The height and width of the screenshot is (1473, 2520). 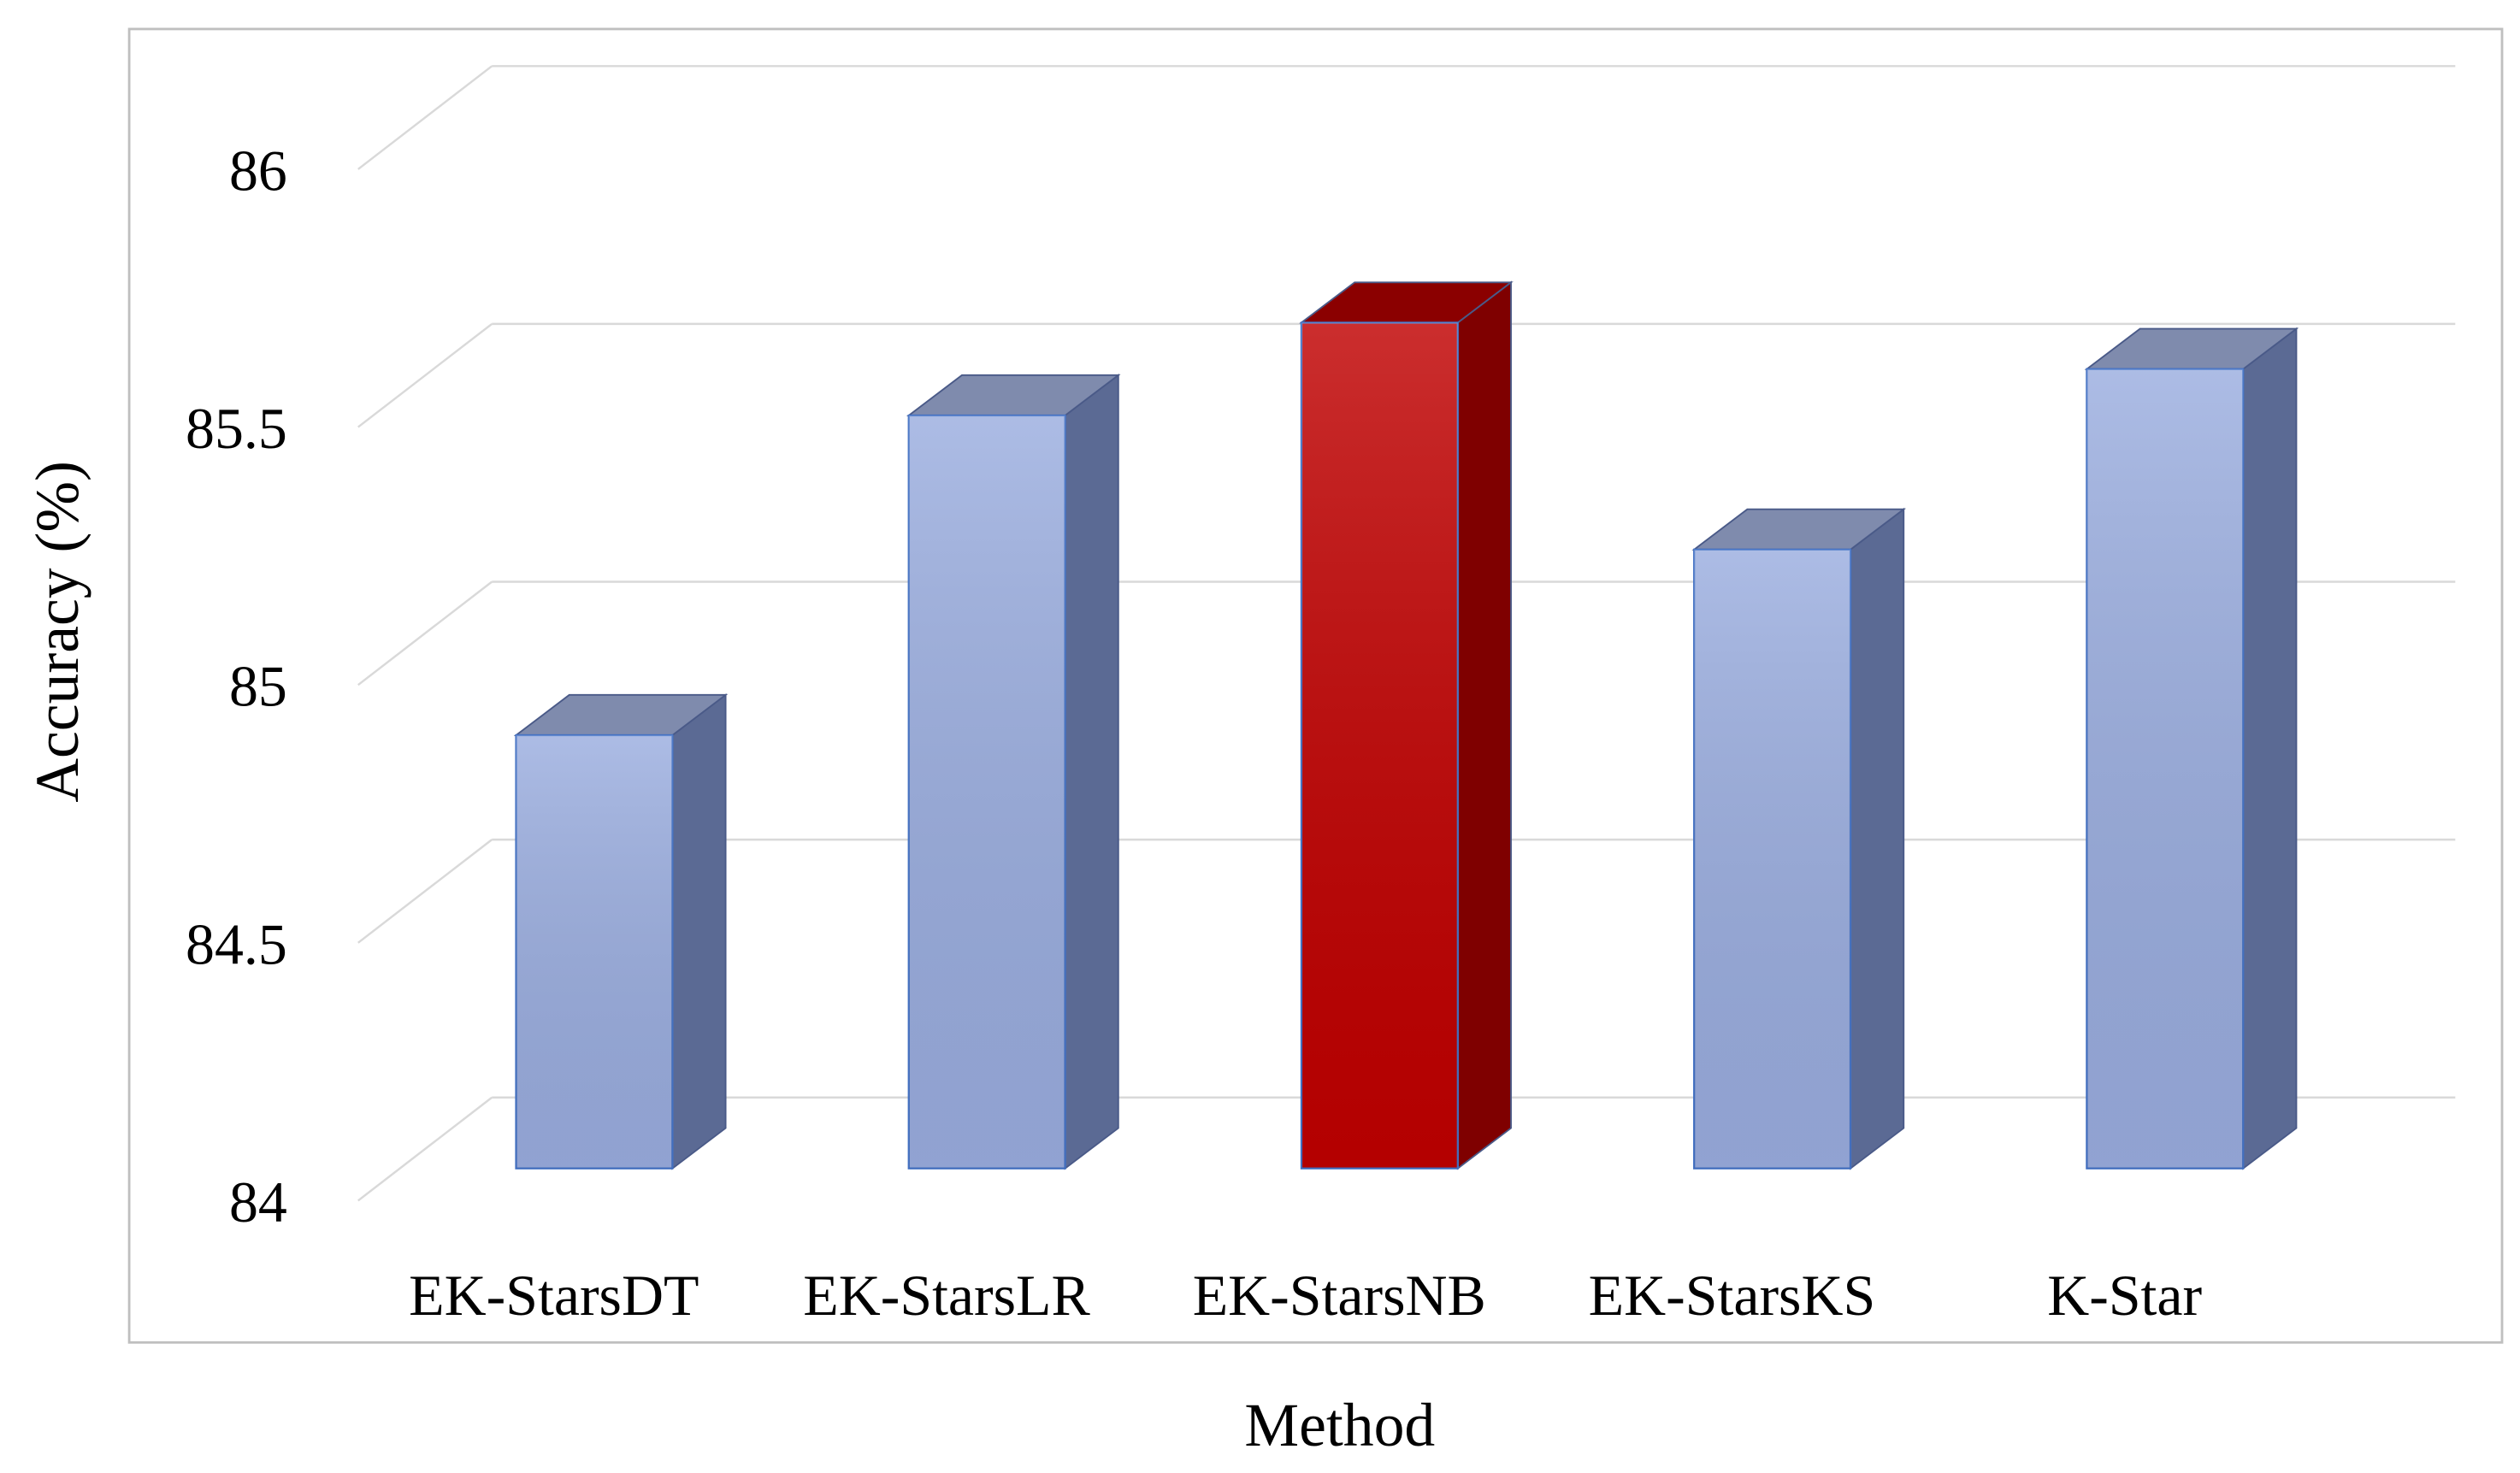 What do you see at coordinates (554, 1296) in the screenshot?
I see `x-tick-label: EK-StarsDT` at bounding box center [554, 1296].